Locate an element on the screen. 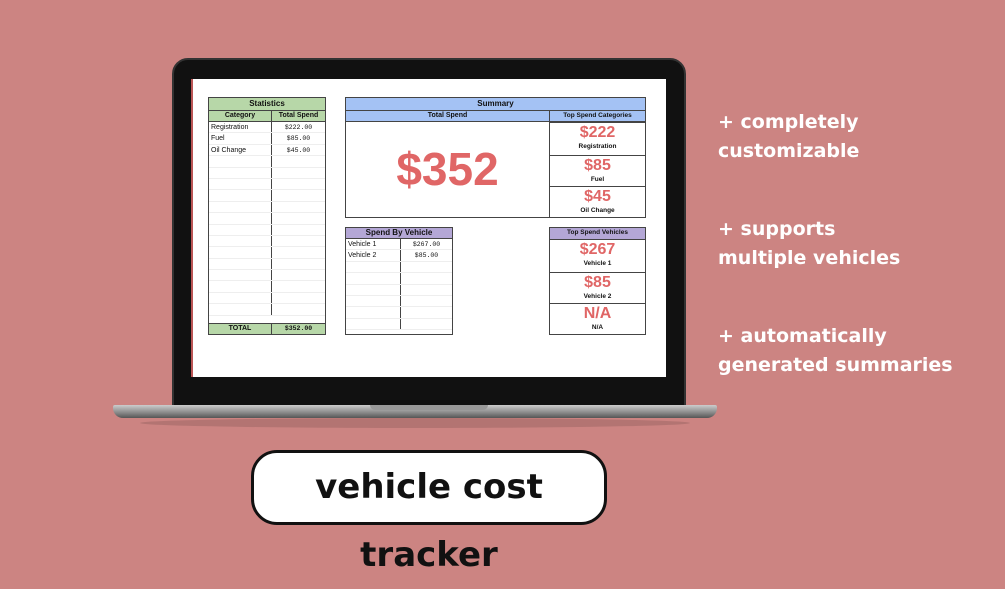  summary-cell: $45 Oil Change is located at coordinates (597, 201).